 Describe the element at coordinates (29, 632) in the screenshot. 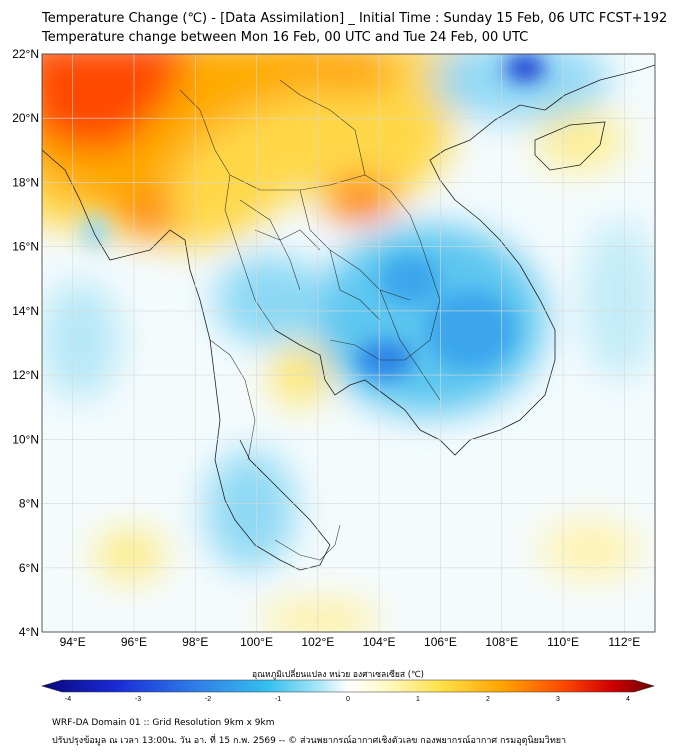

I see `lat-tick-label: 4°N` at that location.